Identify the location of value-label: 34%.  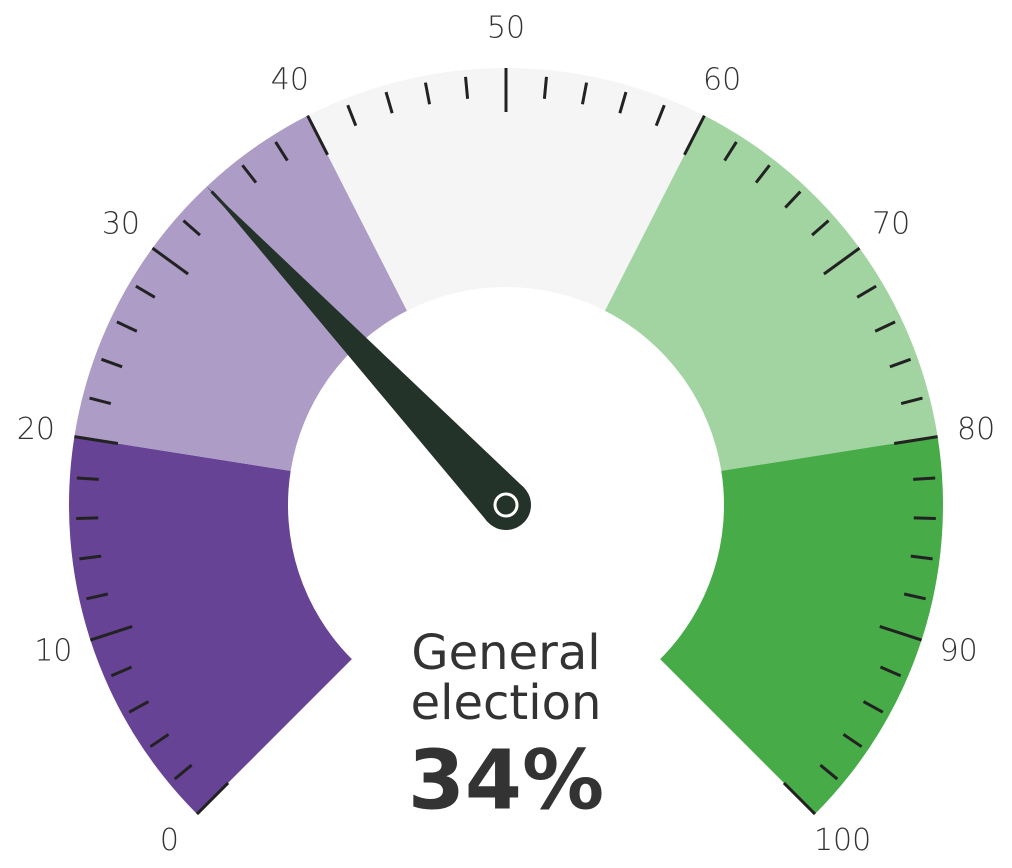
(506, 780).